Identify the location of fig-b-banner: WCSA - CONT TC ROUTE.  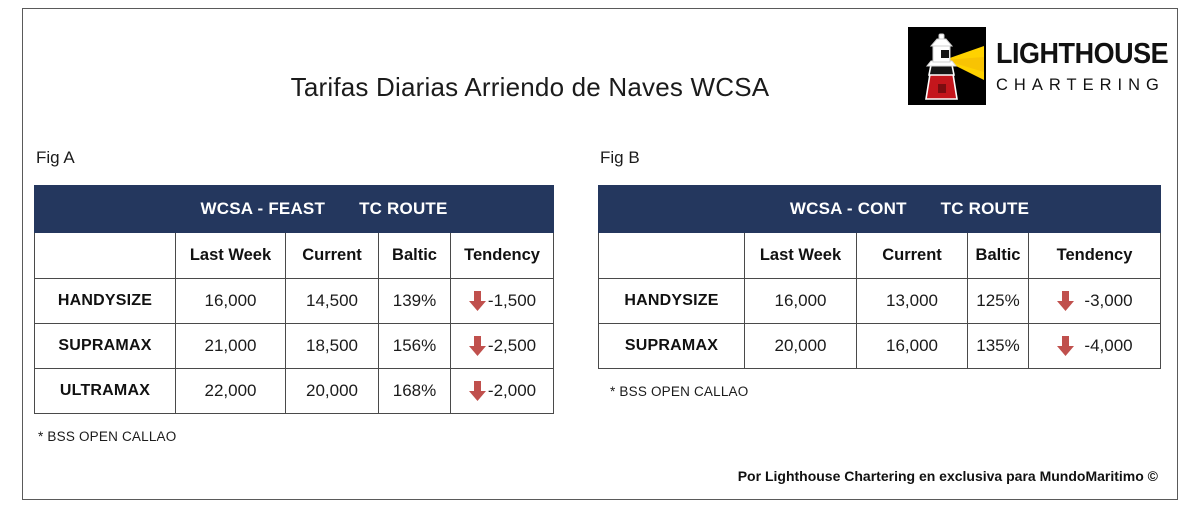
(879, 209).